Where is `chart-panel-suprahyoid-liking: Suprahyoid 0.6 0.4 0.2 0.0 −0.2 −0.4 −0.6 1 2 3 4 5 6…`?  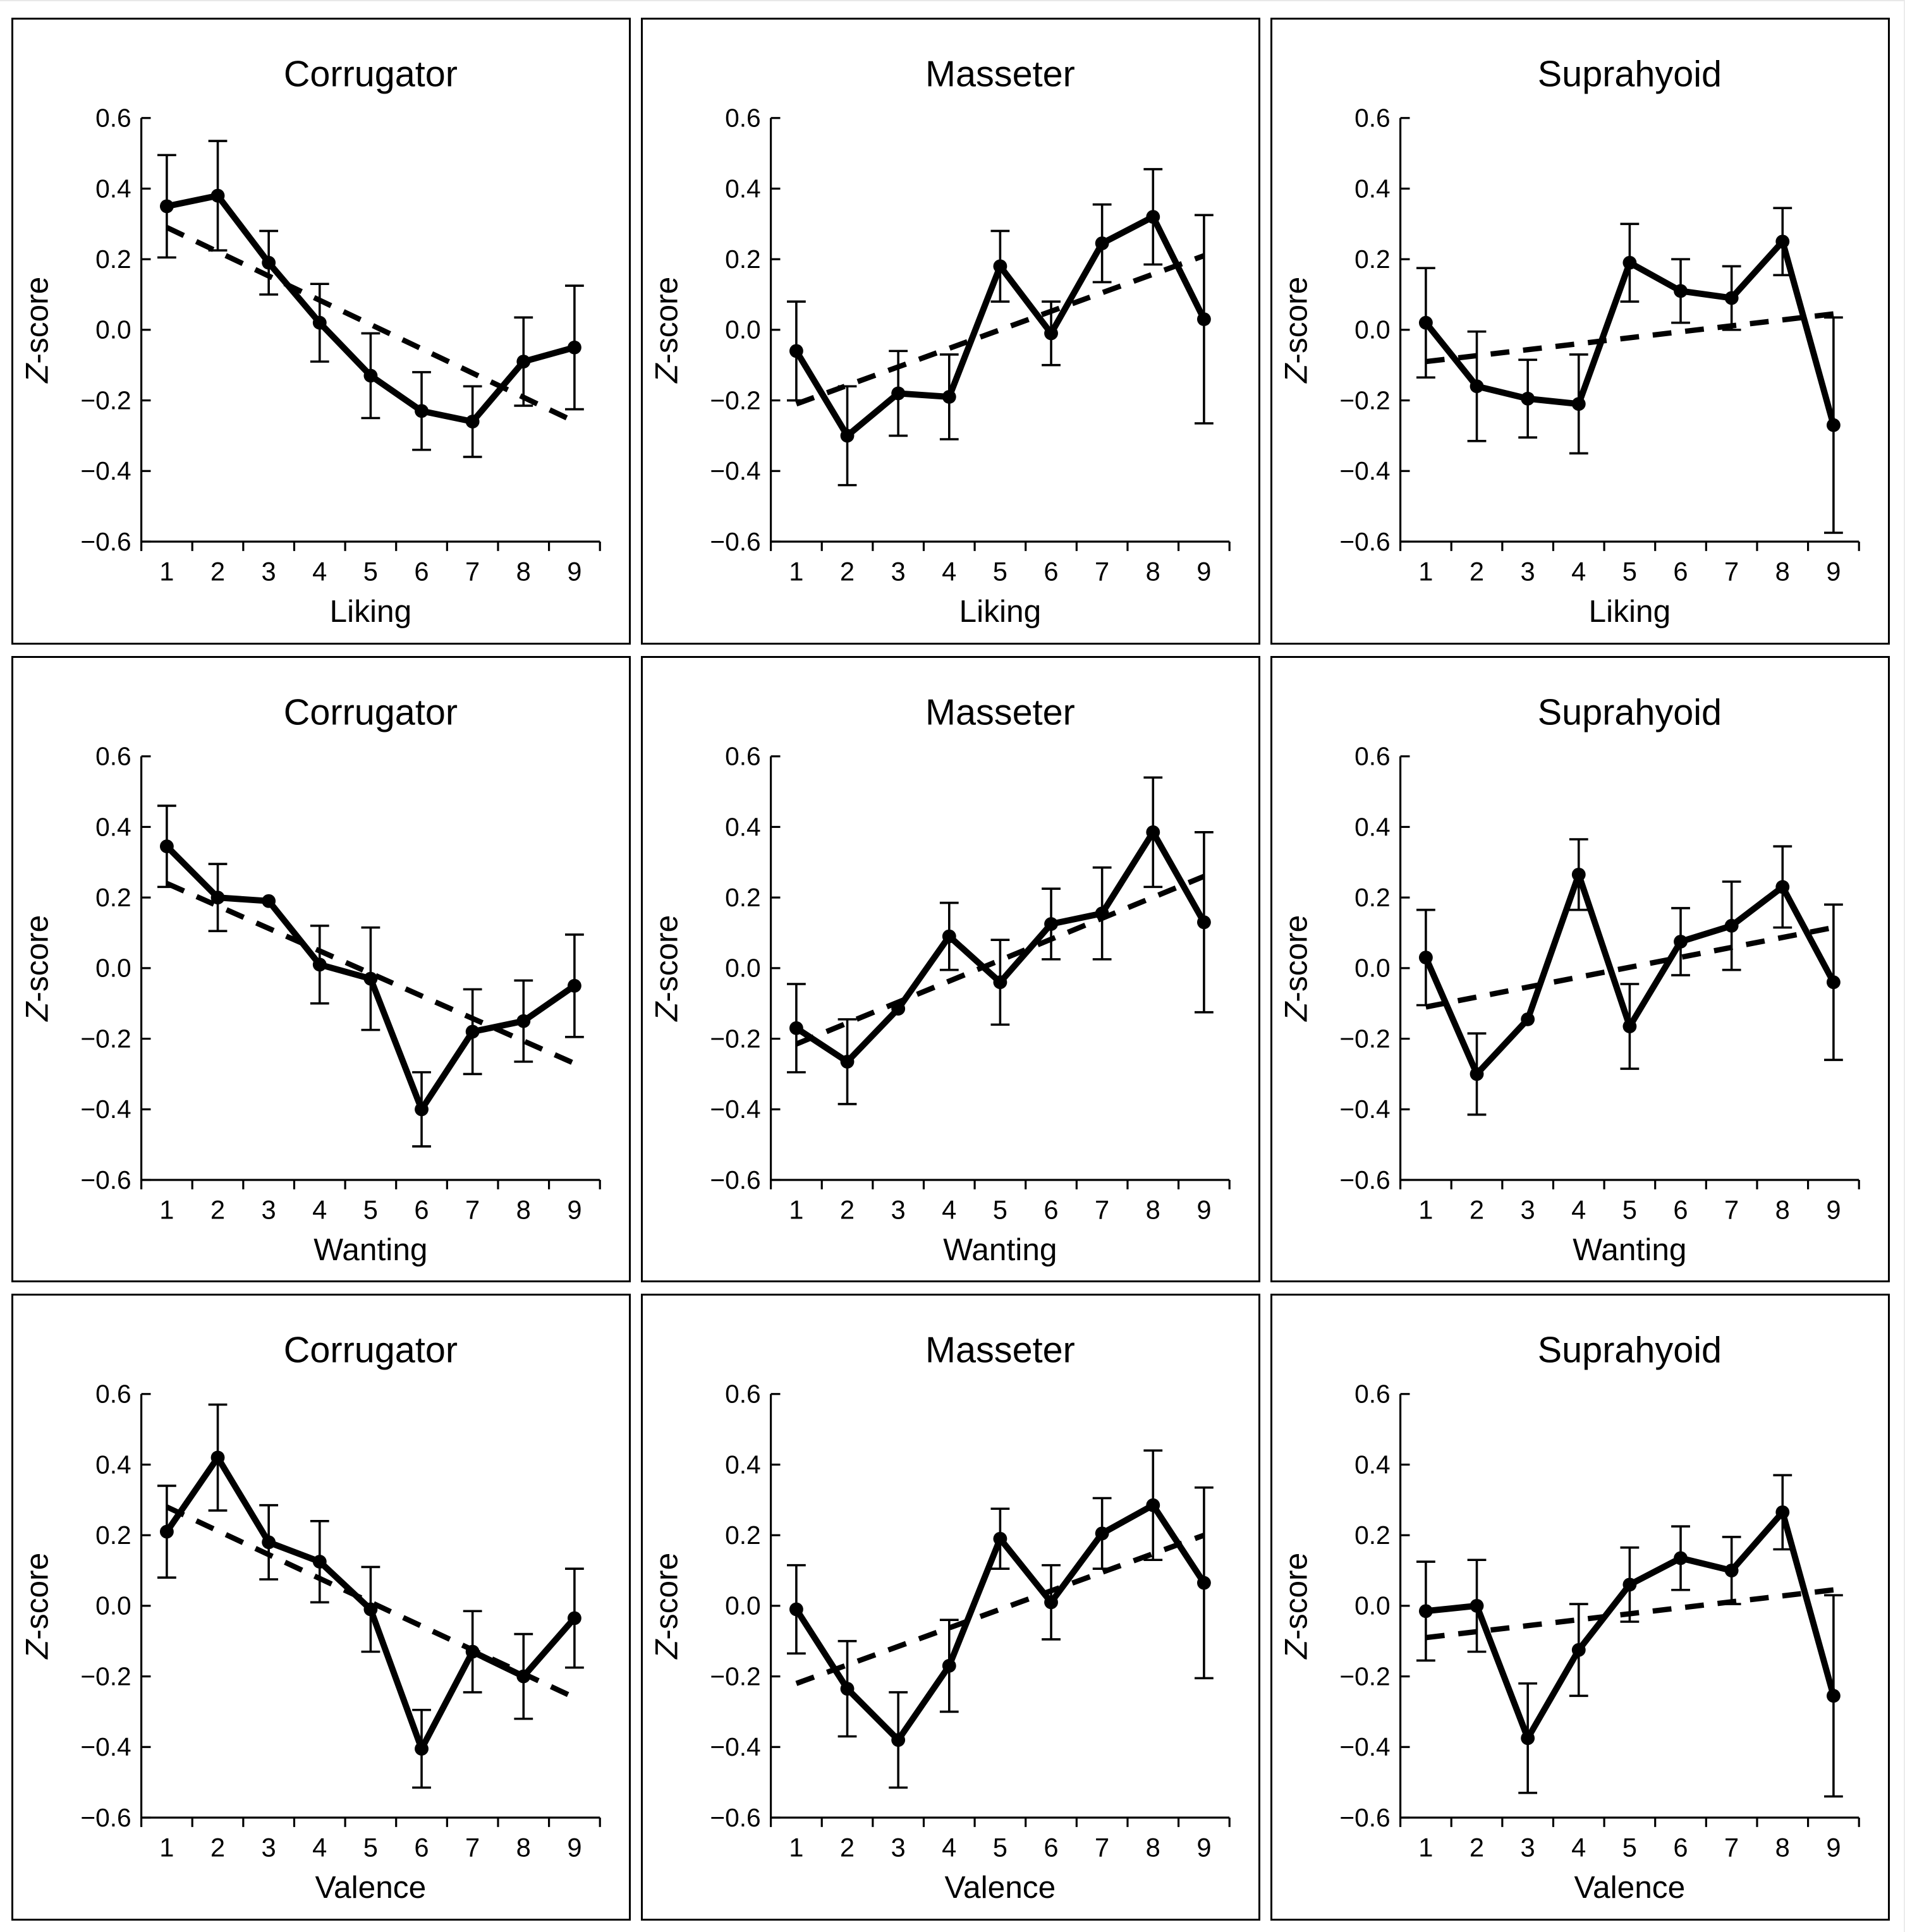
chart-panel-suprahyoid-liking: Suprahyoid 0.6 0.4 0.2 0.0 −0.2 −0.4 −0.6 1 2 3 4 5 6… is located at coordinates (1580, 332).